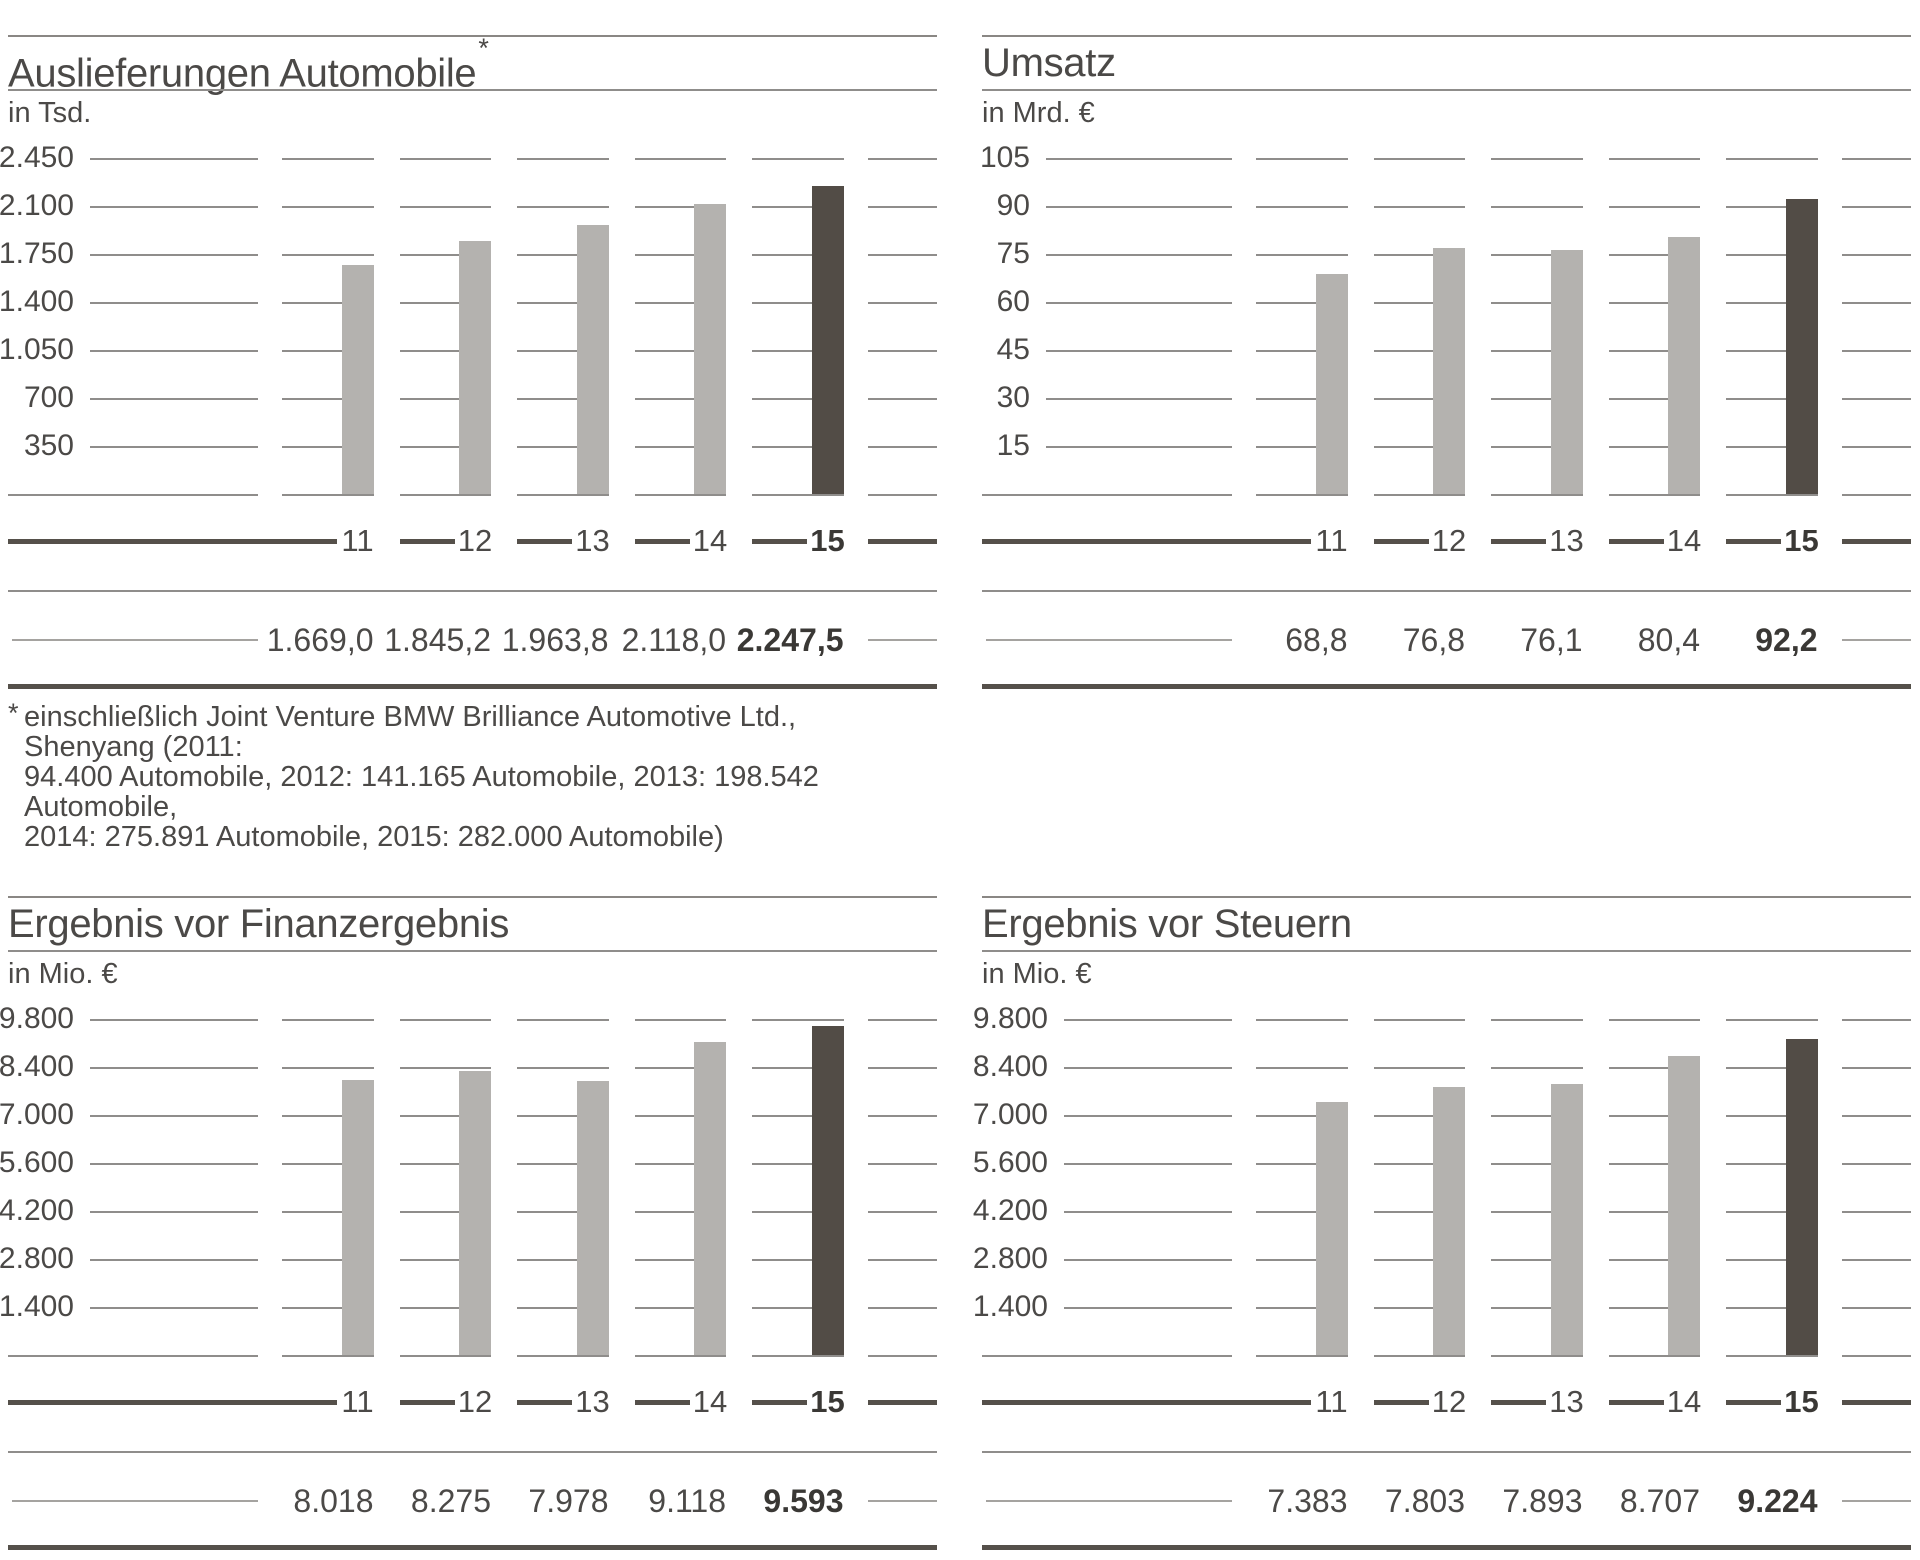 The width and height of the screenshot is (1920, 1560). What do you see at coordinates (1316, 640) in the screenshot?
I see `value-label: 68,8` at bounding box center [1316, 640].